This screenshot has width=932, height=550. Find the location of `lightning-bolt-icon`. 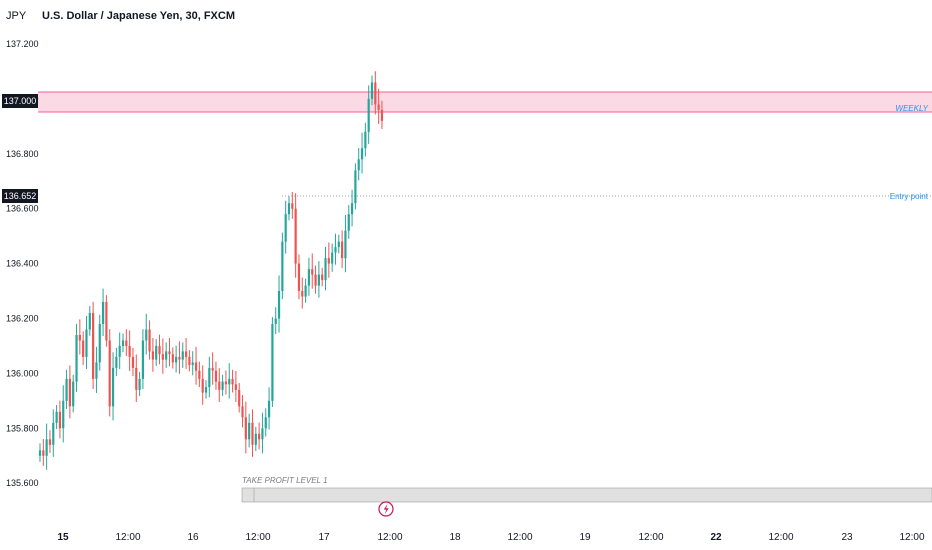

lightning-bolt-icon is located at coordinates (386, 509).